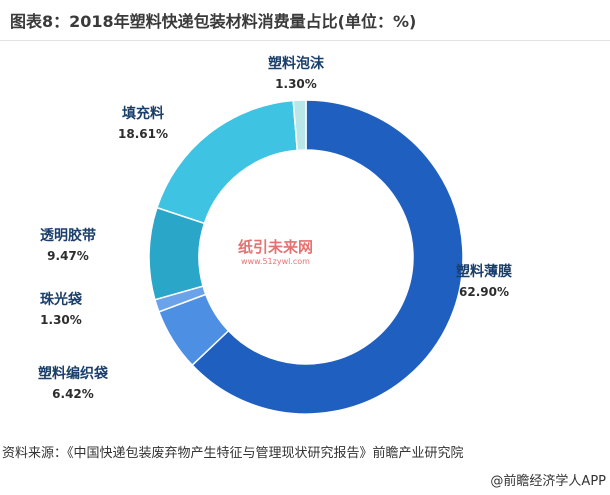 This screenshot has height=495, width=610. What do you see at coordinates (548, 481) in the screenshot?
I see `footer-credit: @前瞻经济学人APP` at bounding box center [548, 481].